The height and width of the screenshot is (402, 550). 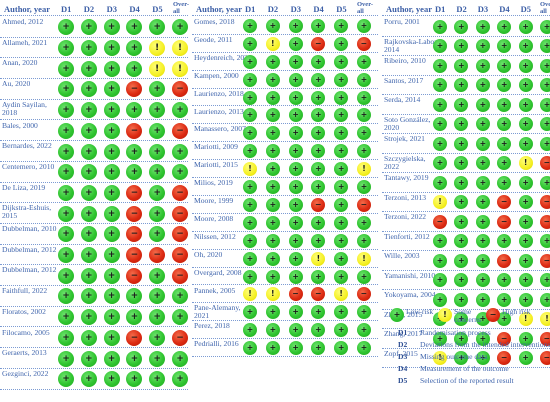 What do you see at coordinates (285, 348) in the screenshot?
I see `study-row: Pedrialli, 2016` at bounding box center [285, 348].